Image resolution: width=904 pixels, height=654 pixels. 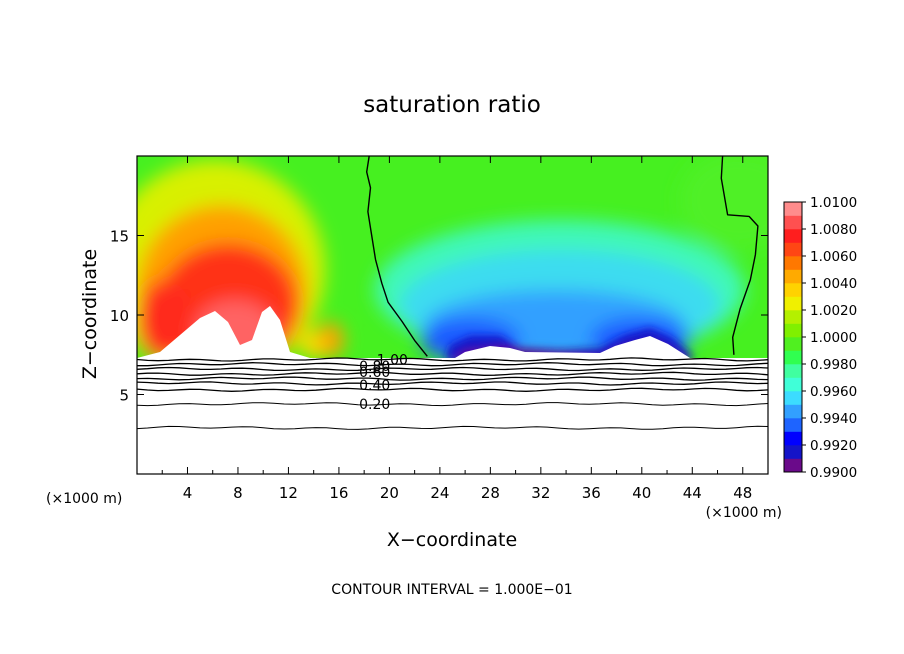 I want to click on y-tick-label-1: 10, so click(x=119, y=316).